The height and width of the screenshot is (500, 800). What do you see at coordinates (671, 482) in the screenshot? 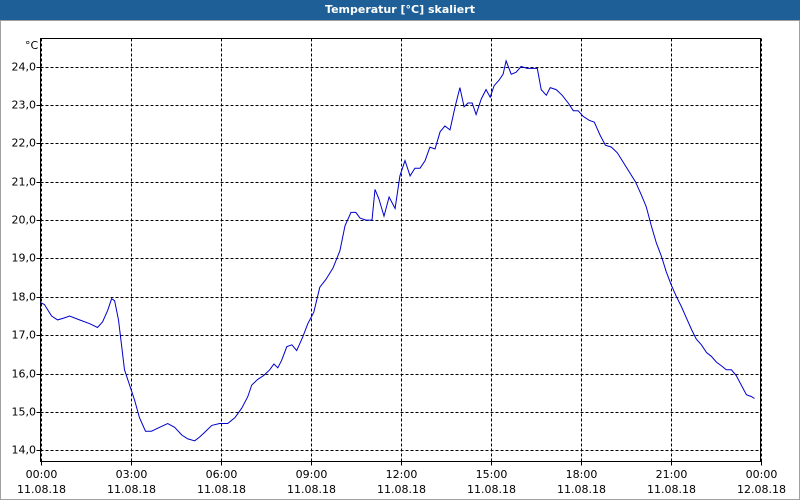
I see `x-tick-label: 21:00 11.08.18` at bounding box center [671, 482].